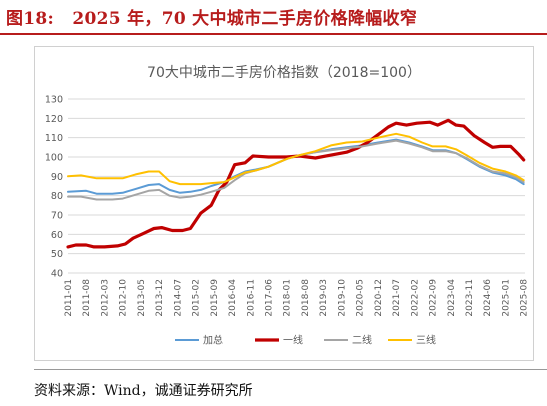 This screenshot has height=406, width=547. Describe the element at coordinates (324, 298) in the screenshot. I see `x-tick-label: 2019-03` at that location.